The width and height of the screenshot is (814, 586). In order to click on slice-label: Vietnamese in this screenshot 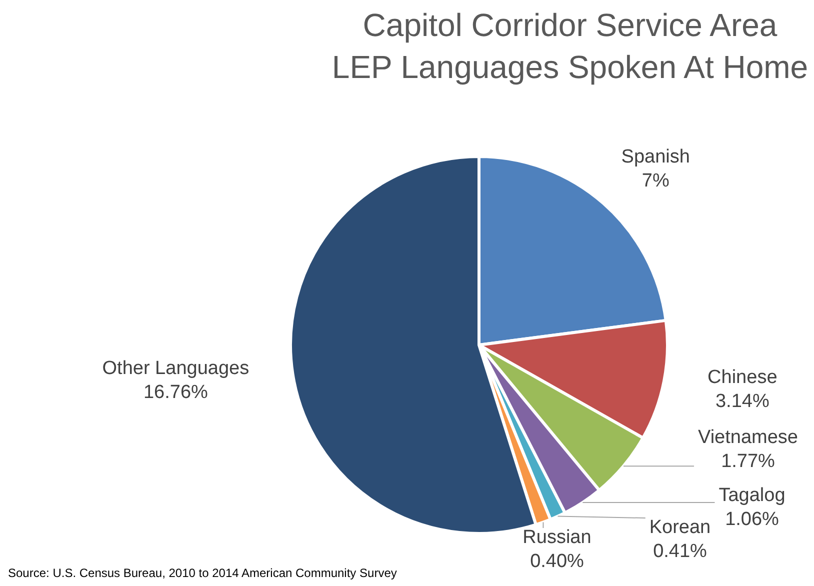, I will do `click(748, 437)`.